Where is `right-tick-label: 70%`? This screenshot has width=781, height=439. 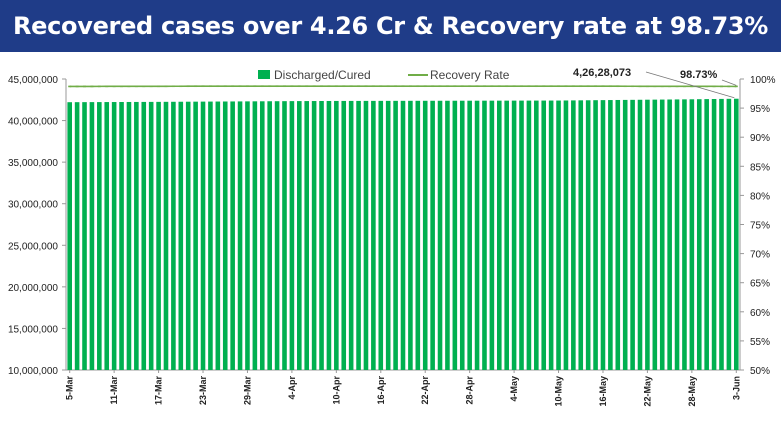
right-tick-label: 70% is located at coordinates (760, 255).